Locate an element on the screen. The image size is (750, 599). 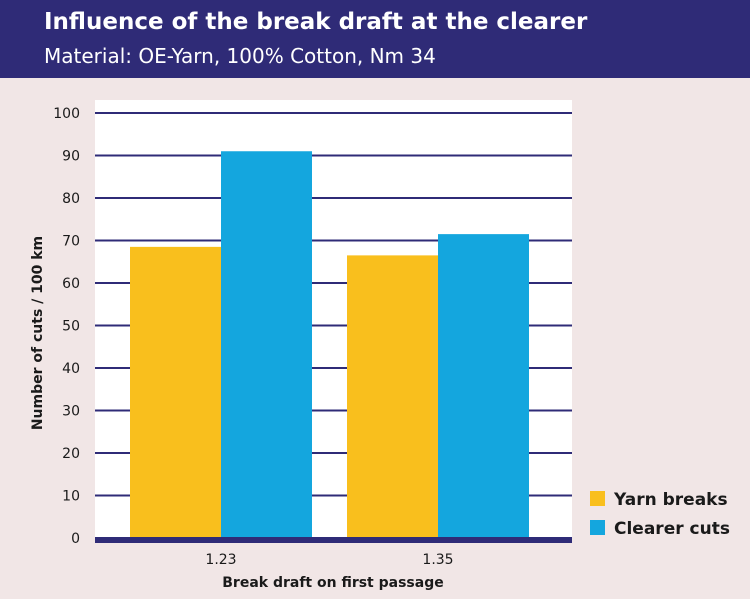
x-axis-line is located at coordinates (333, 540).